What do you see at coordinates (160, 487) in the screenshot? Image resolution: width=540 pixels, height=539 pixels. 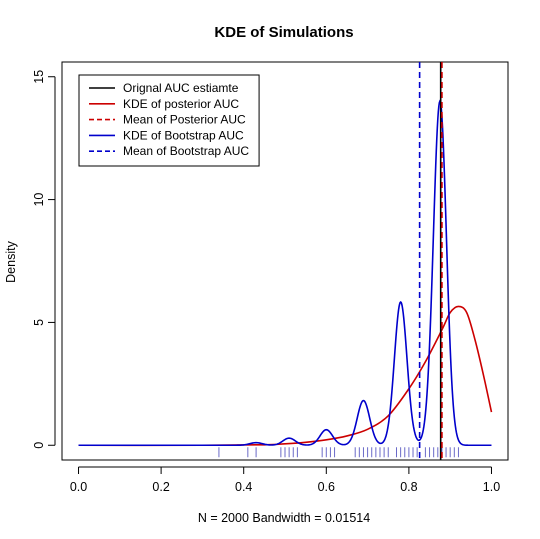 I see `x-tick-label: 0.2` at bounding box center [160, 487].